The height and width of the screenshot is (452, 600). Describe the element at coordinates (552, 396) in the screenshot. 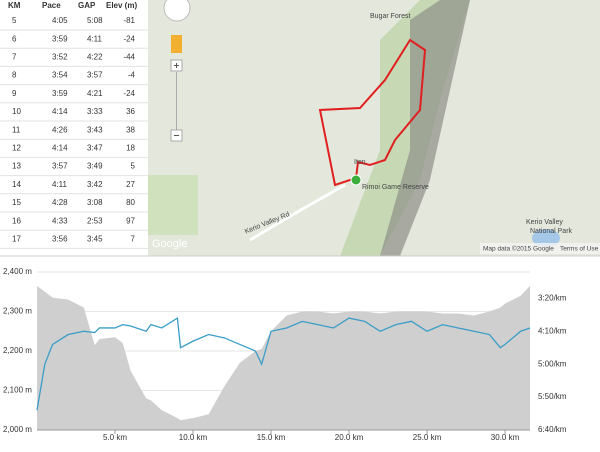

I see `y2-tick-label: 5:50/km` at that location.